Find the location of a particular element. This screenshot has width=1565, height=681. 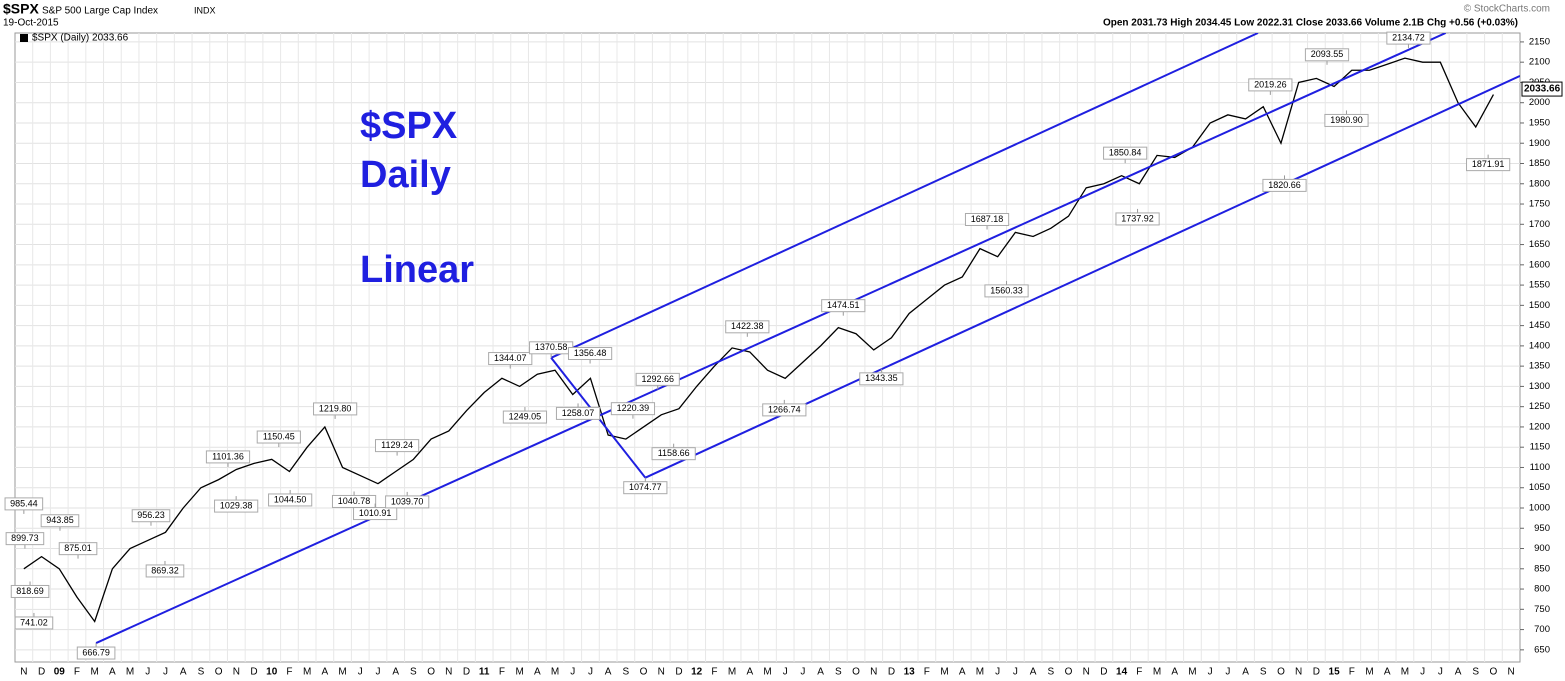

y-tick-label: 1150 is located at coordinates (1540, 447).